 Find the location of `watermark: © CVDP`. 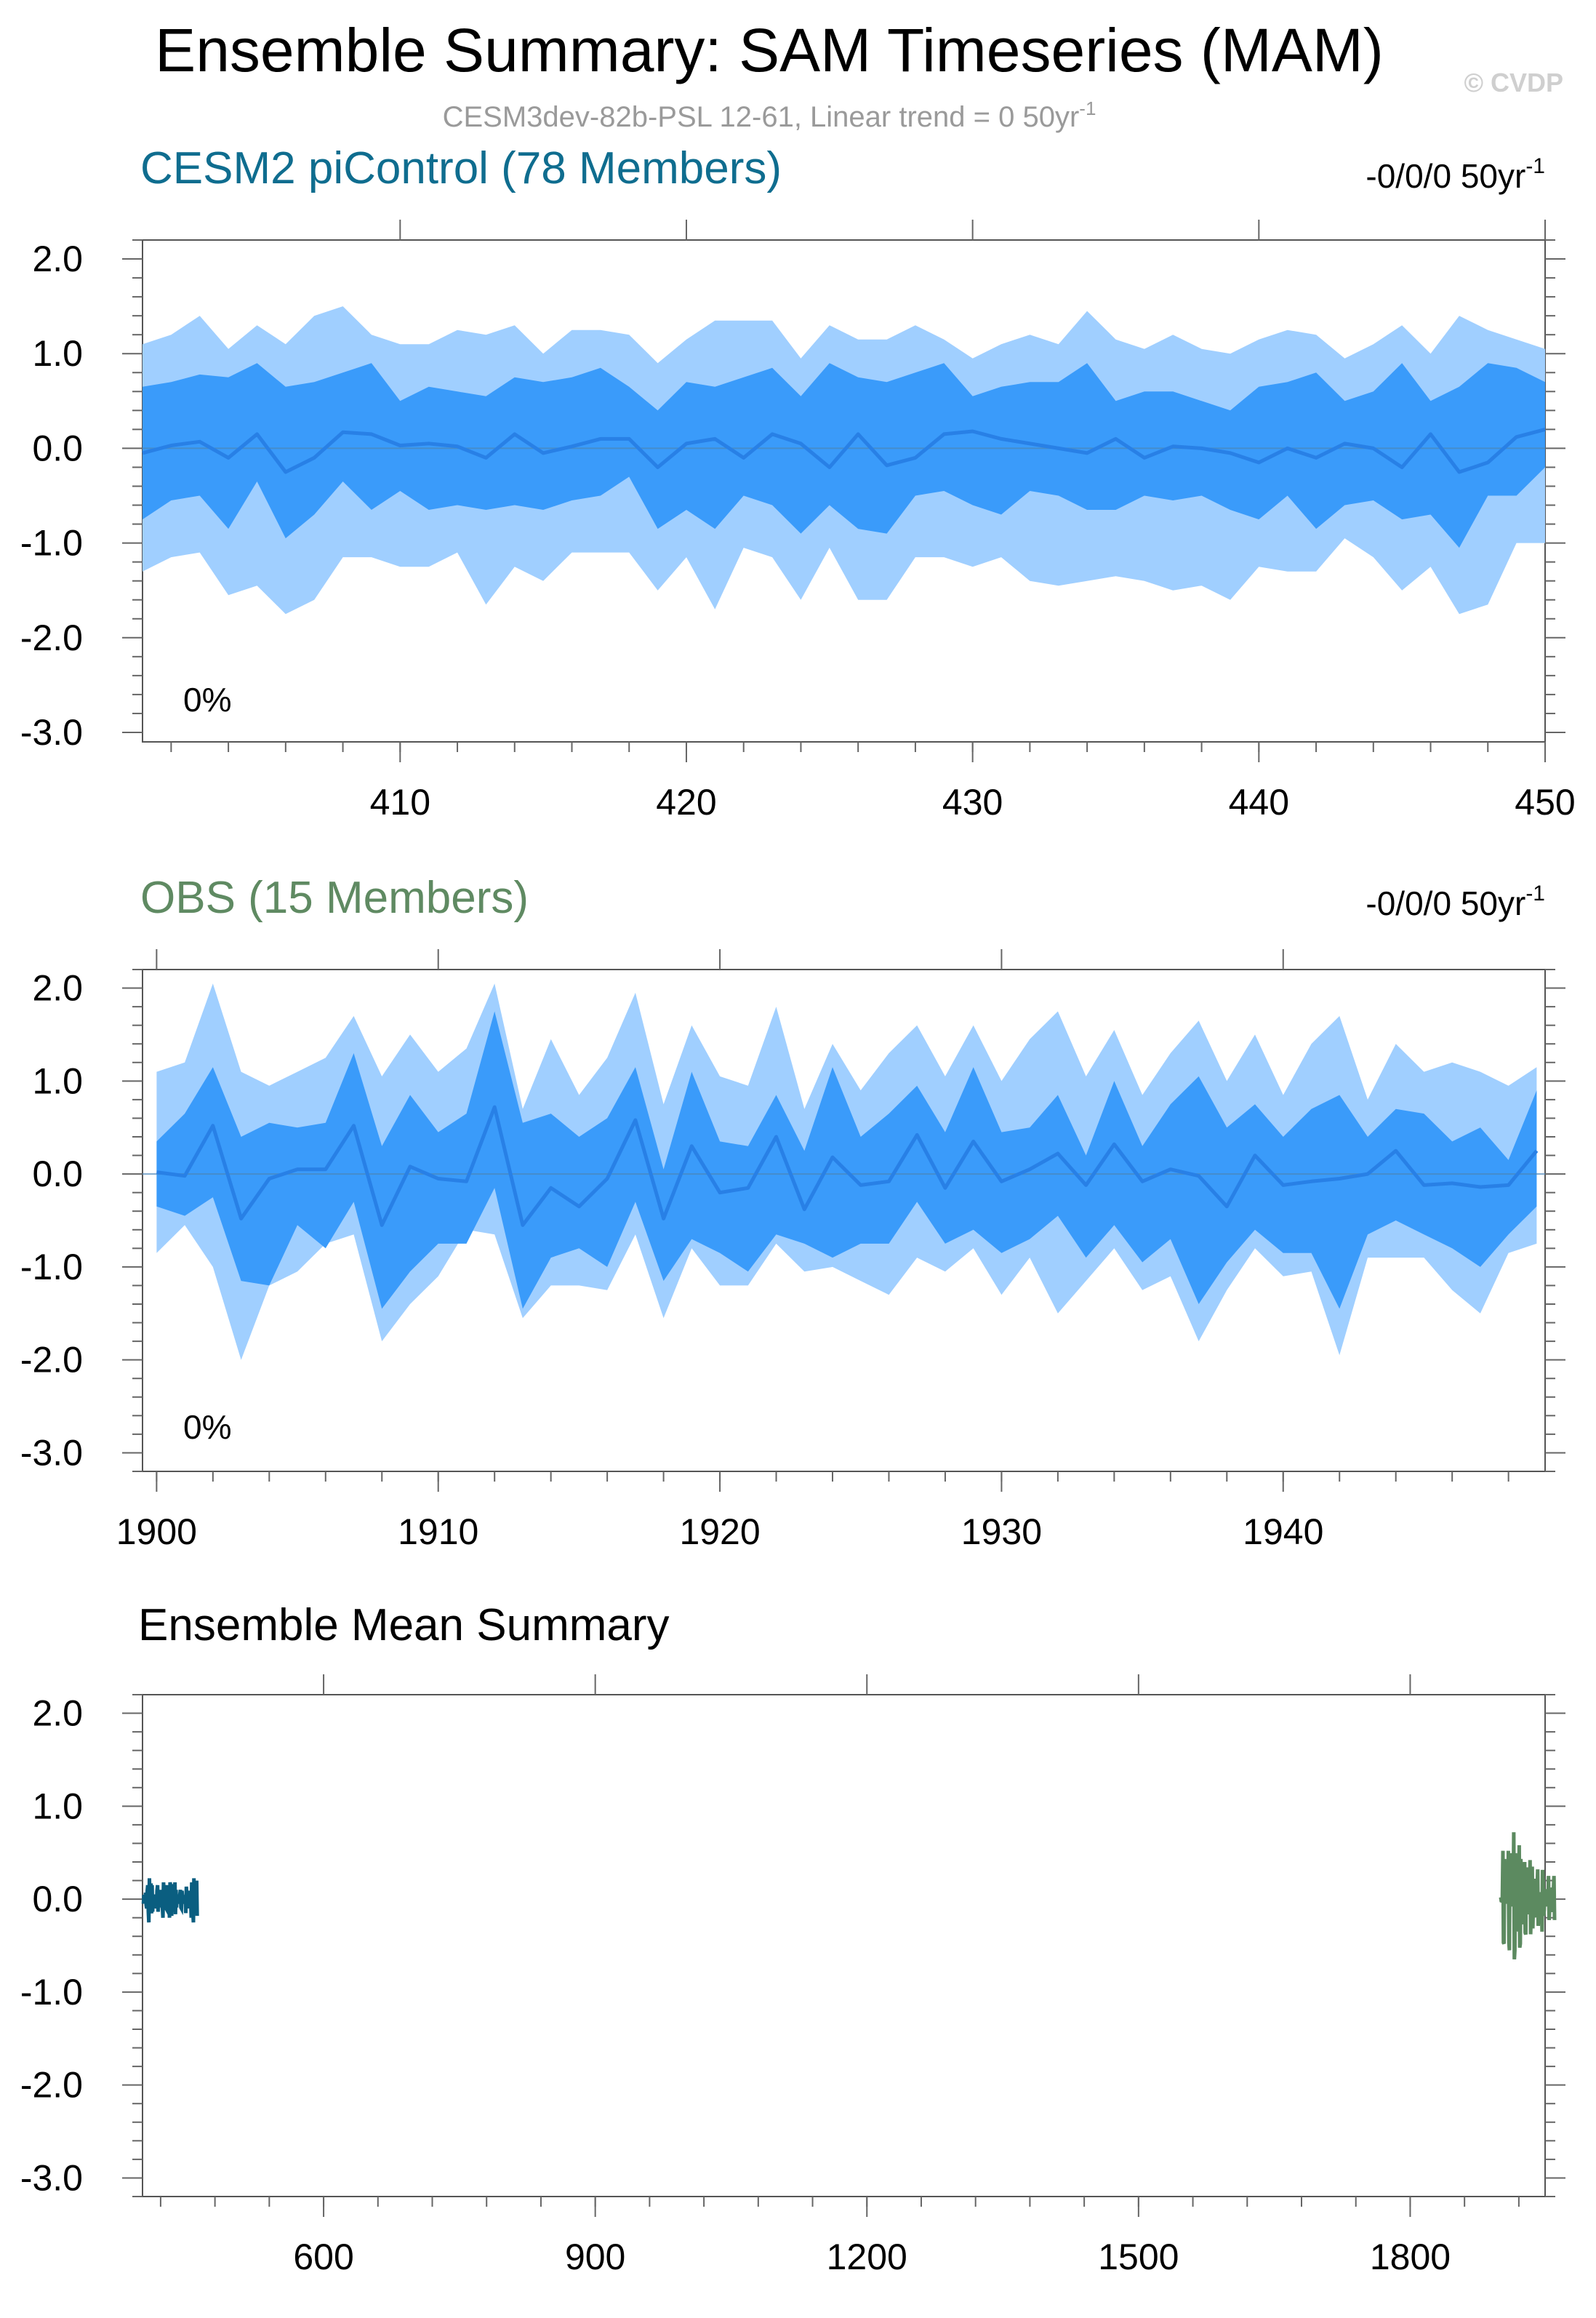

watermark: © CVDP is located at coordinates (1514, 82).